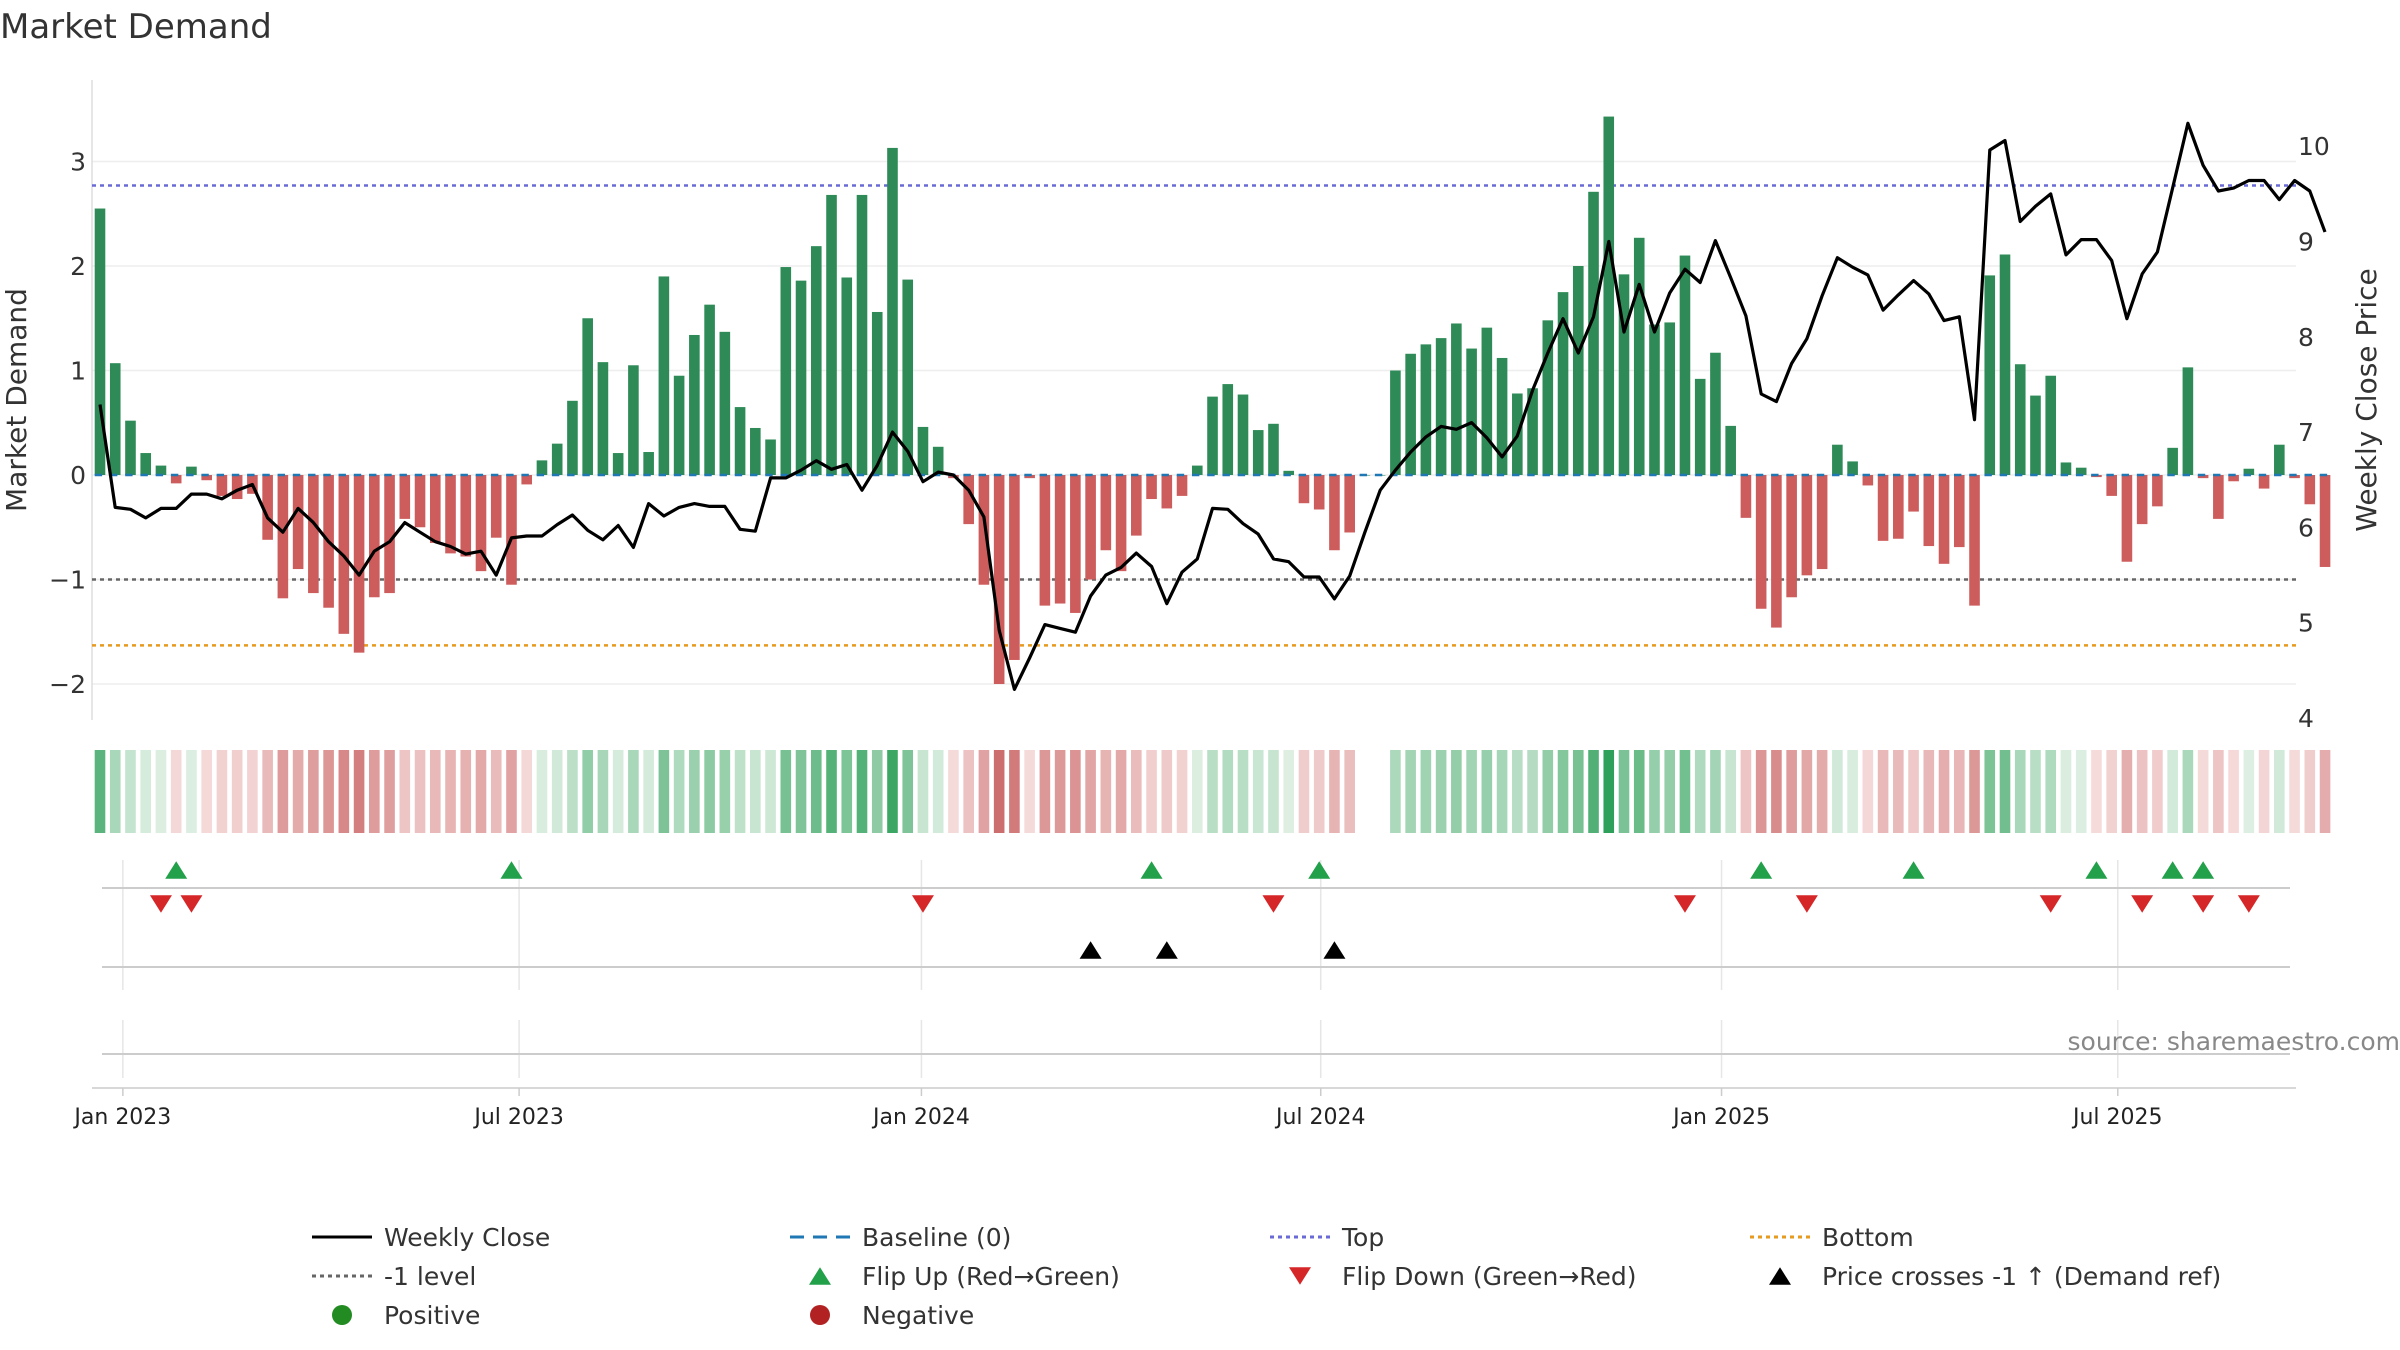 This screenshot has width=2400, height=1350. I want to click on legend-item: Baseline (0), so click(900, 1237).